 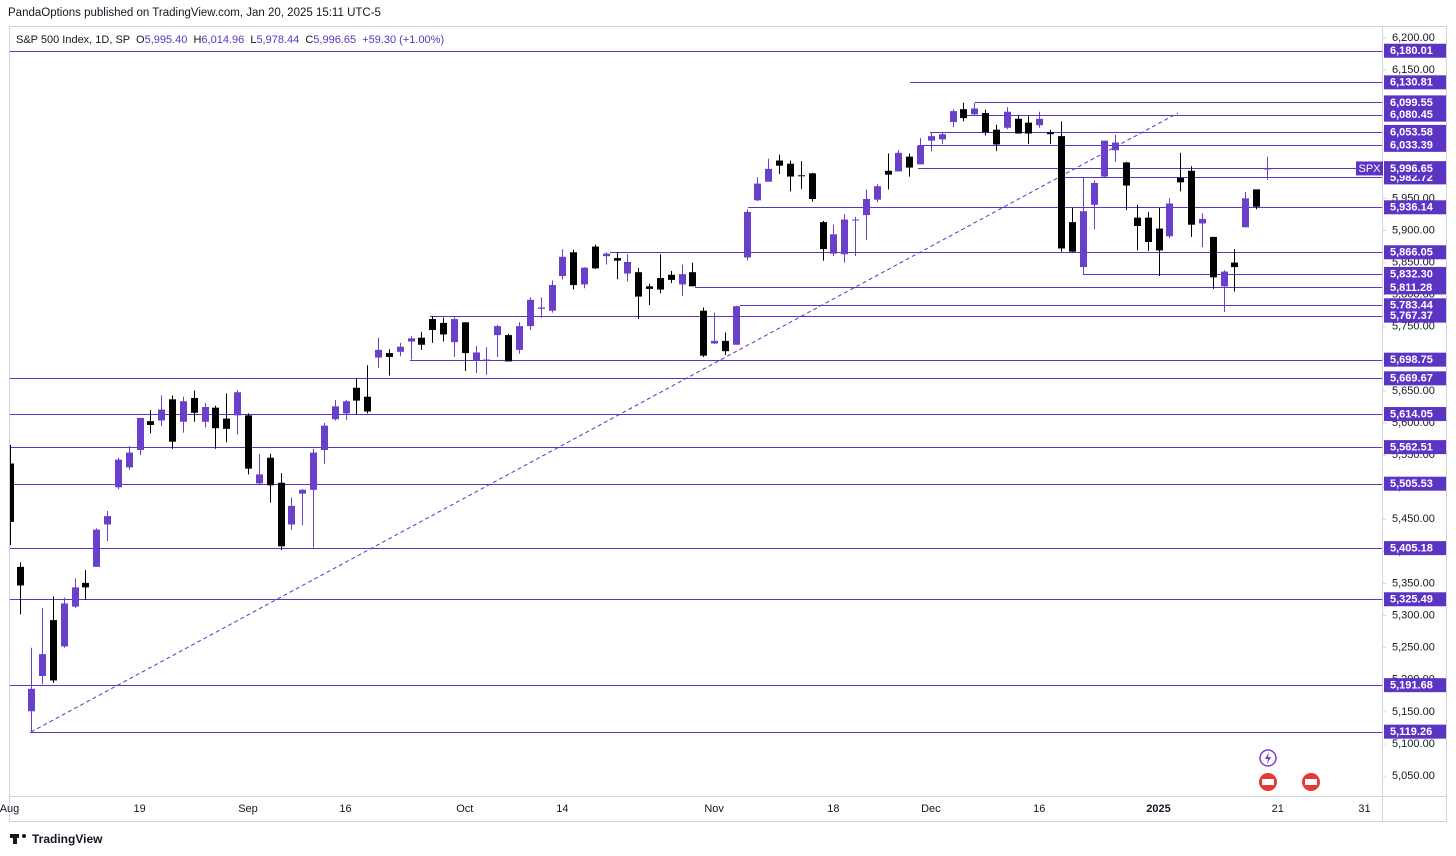 I want to click on close-value: 5,996.65, so click(x=334, y=40).